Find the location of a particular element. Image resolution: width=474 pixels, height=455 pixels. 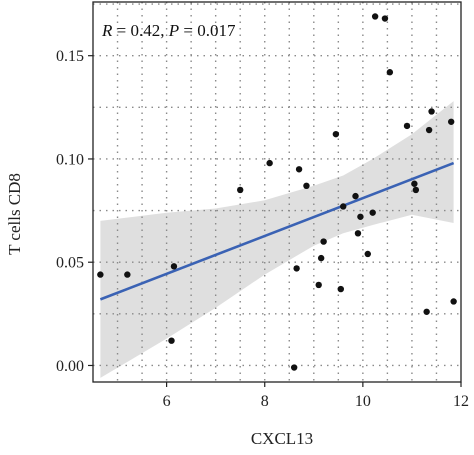

x-tick-label: 12 is located at coordinates (461, 401).